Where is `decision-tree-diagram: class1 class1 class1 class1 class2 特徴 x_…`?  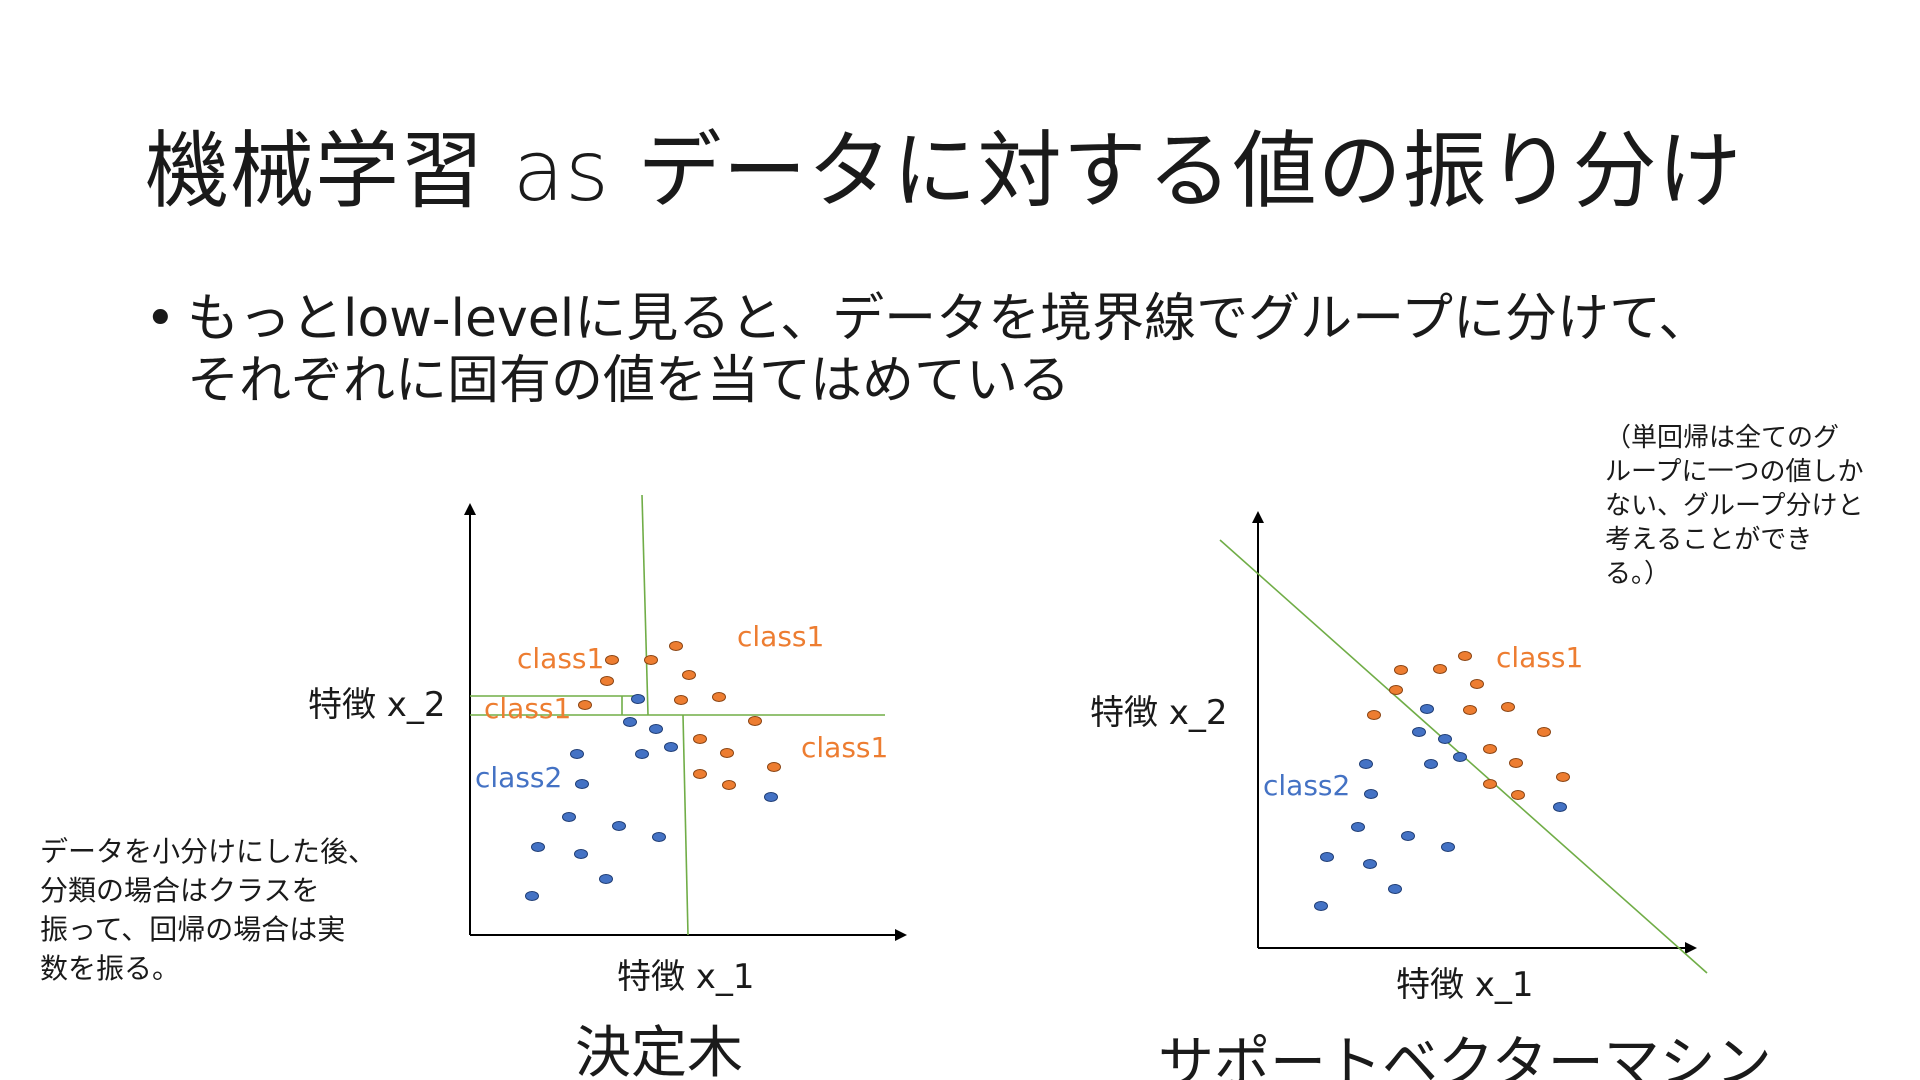
decision-tree-diagram: class1 class1 class1 class1 class2 特徴 x_… is located at coordinates (607, 745).